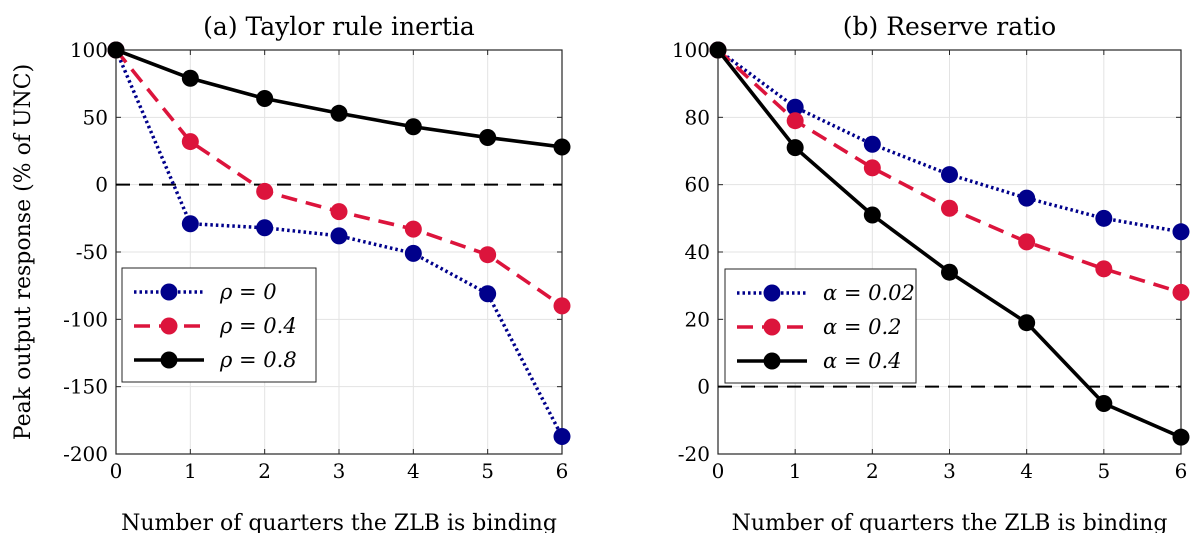  Describe the element at coordinates (862, 361) in the screenshot. I see `legend-label: α = 0.4` at that location.